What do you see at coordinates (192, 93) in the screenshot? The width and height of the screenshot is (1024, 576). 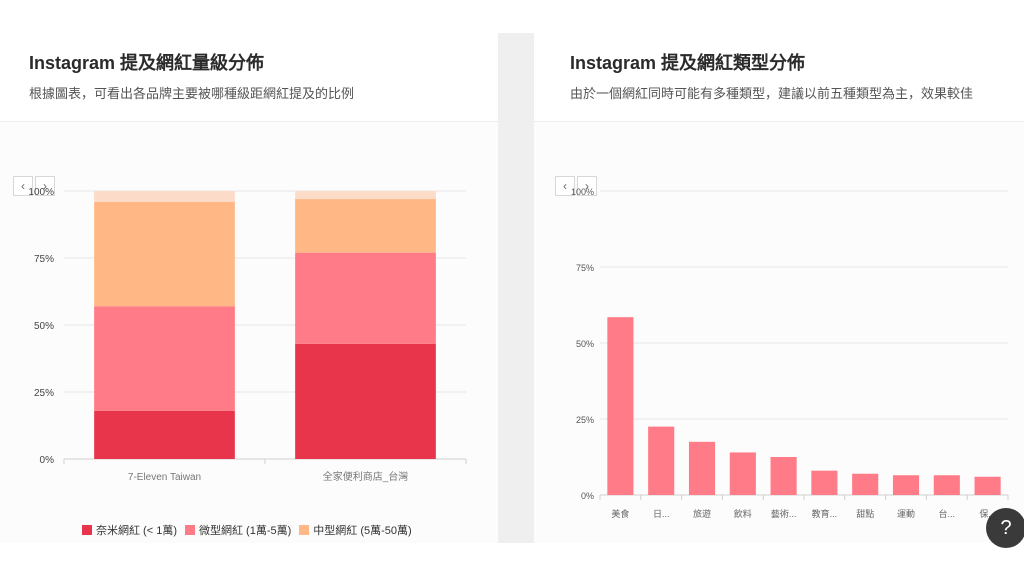 I see `panel-subtitle: 根據圖表，可看出各品牌主要被哪種級距網紅提及的比例` at bounding box center [192, 93].